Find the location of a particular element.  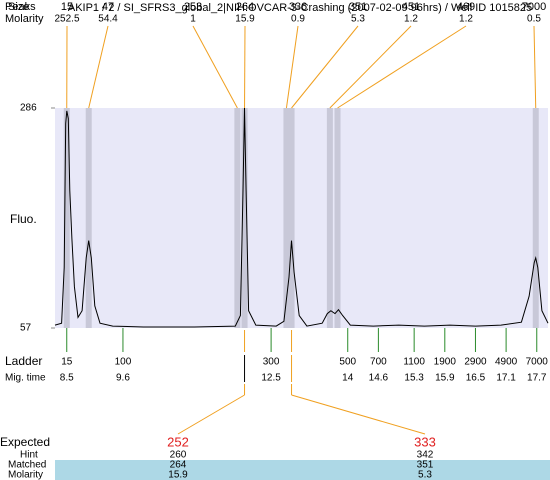

ladder-time: 17.7 is located at coordinates (537, 378).